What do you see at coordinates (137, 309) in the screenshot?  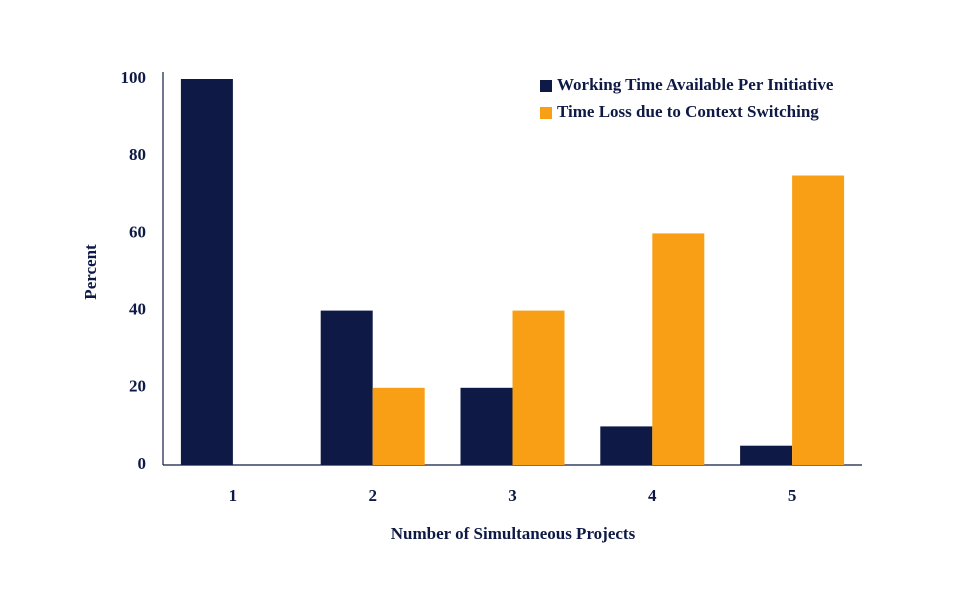 I see `y-tick-label: 40` at bounding box center [137, 309].